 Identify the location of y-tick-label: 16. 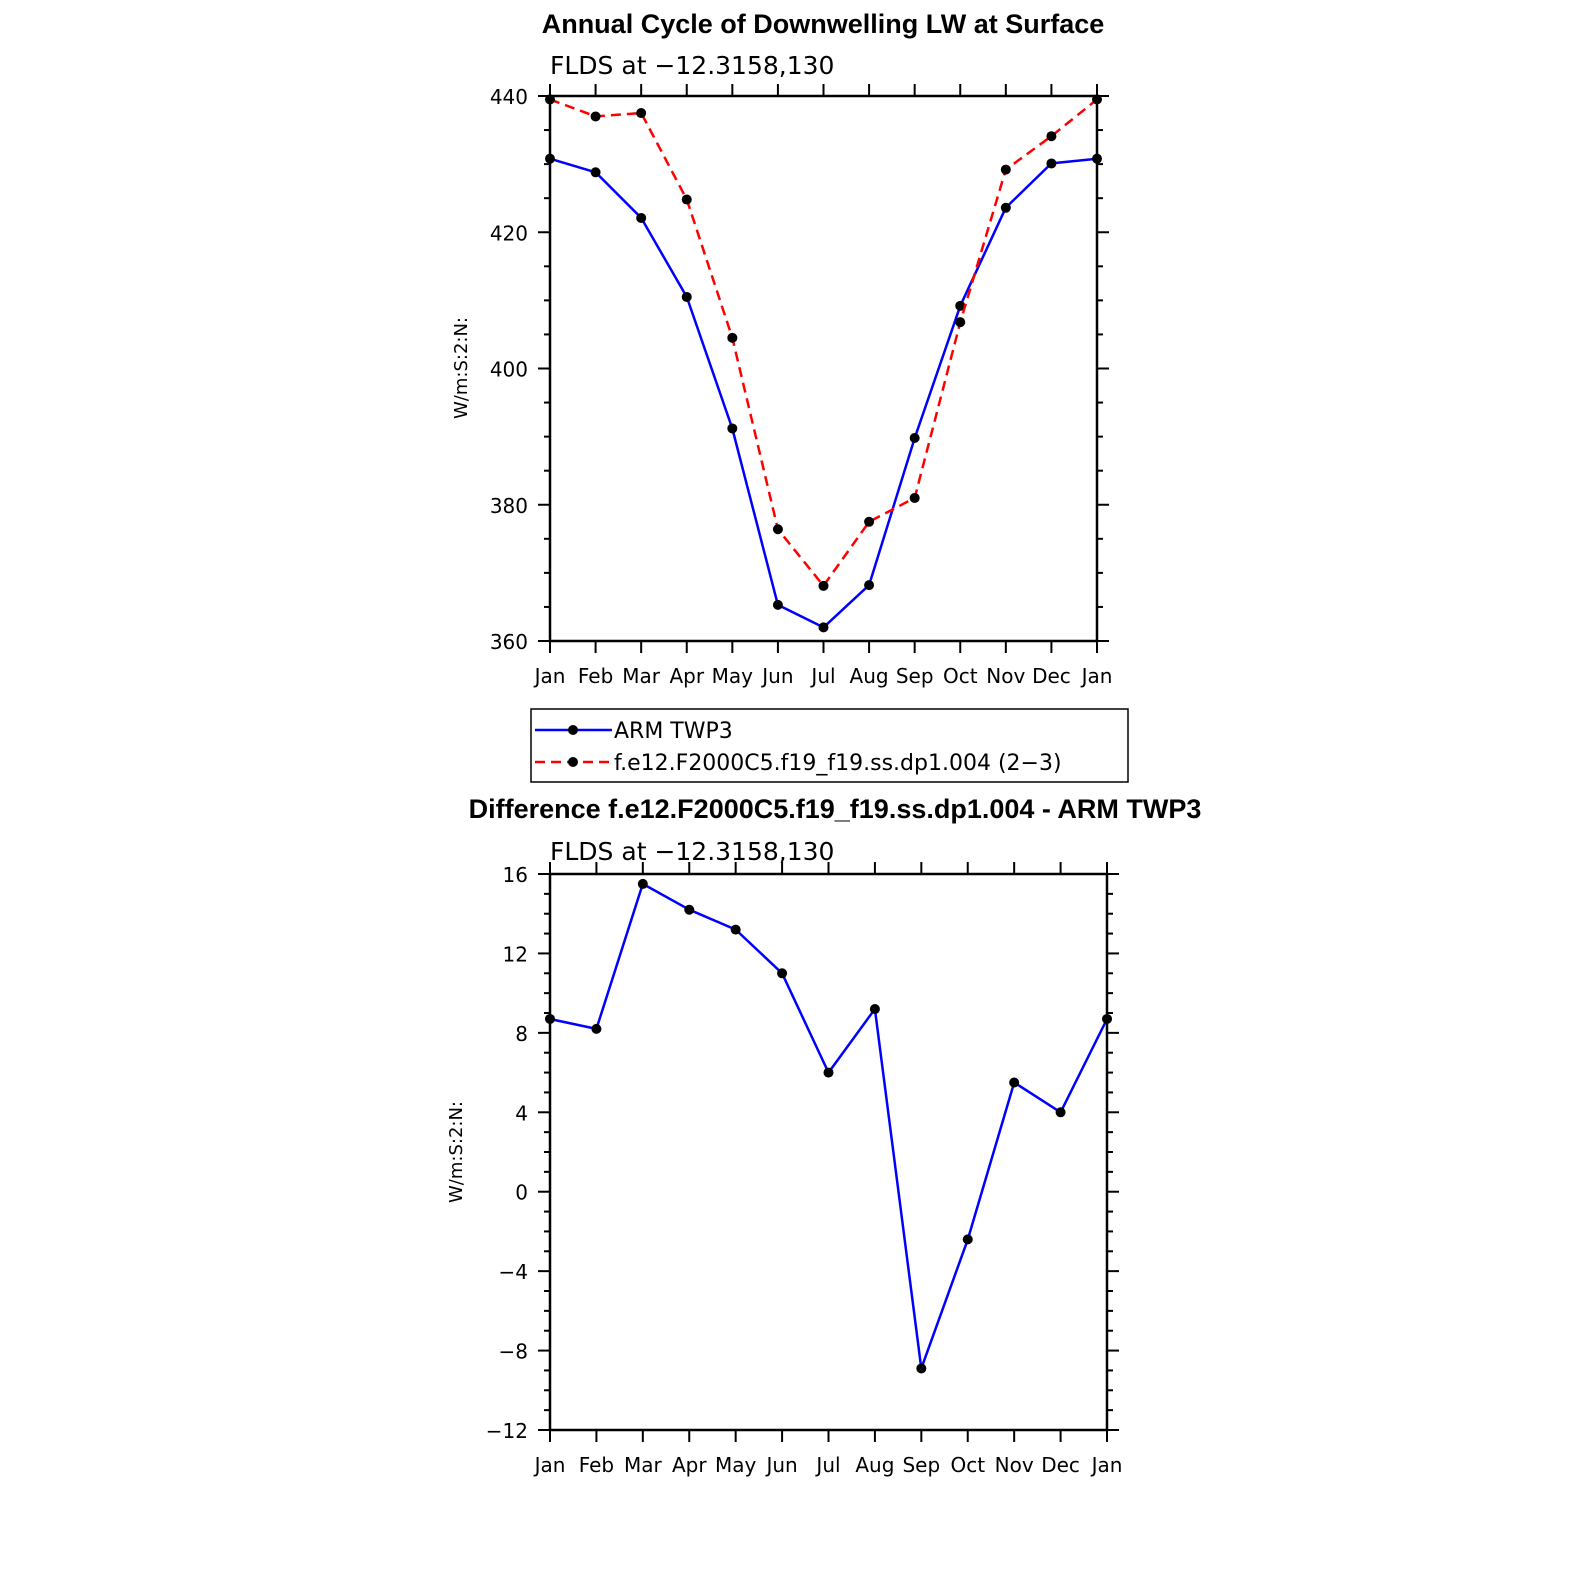
(515, 875).